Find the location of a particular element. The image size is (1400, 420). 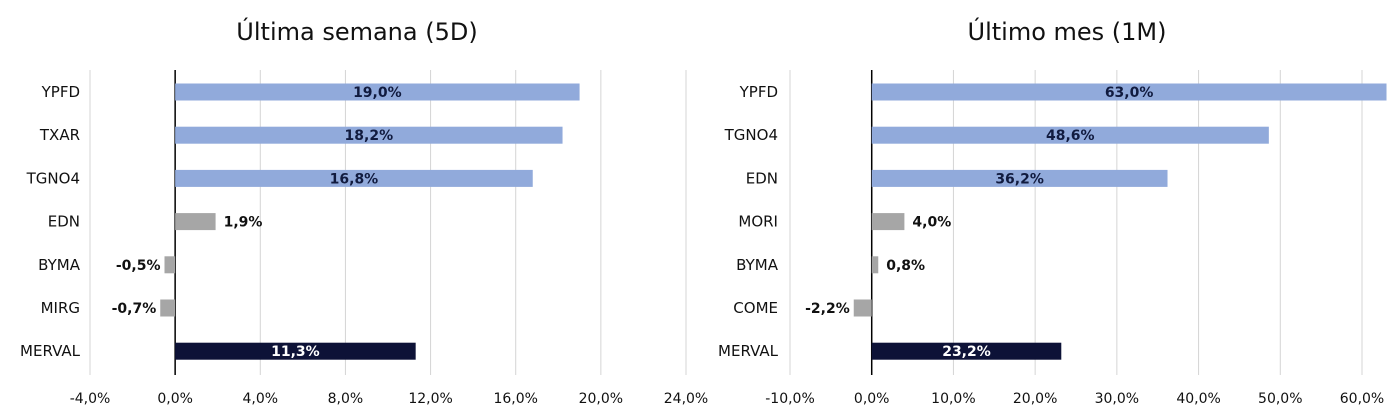

data-label: 48,6% is located at coordinates (1070, 136).